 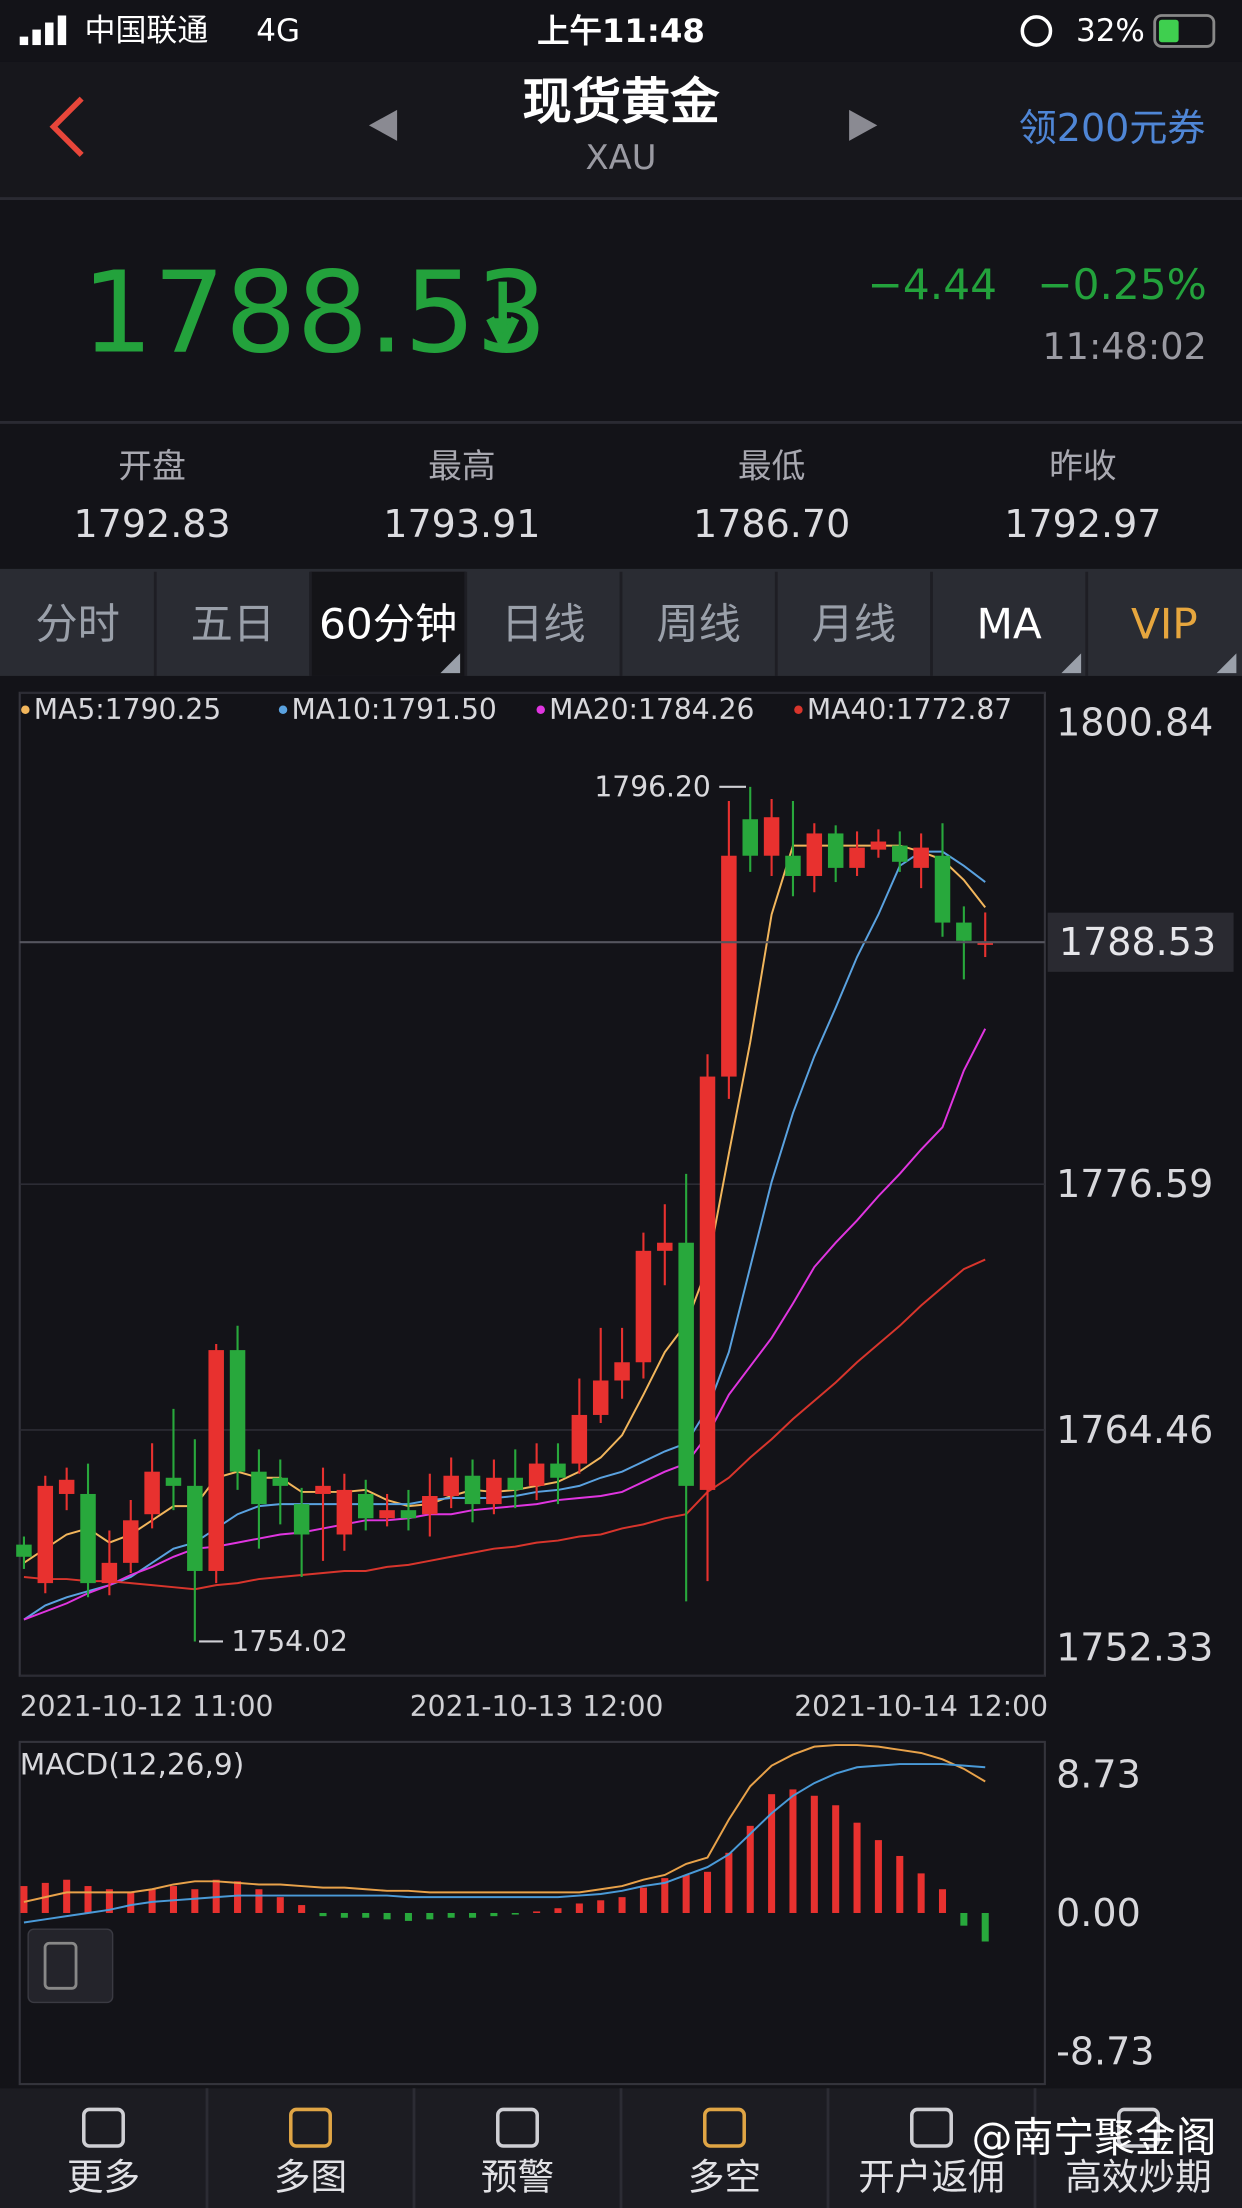 What do you see at coordinates (383, 125) in the screenshot?
I see `prev-button` at bounding box center [383, 125].